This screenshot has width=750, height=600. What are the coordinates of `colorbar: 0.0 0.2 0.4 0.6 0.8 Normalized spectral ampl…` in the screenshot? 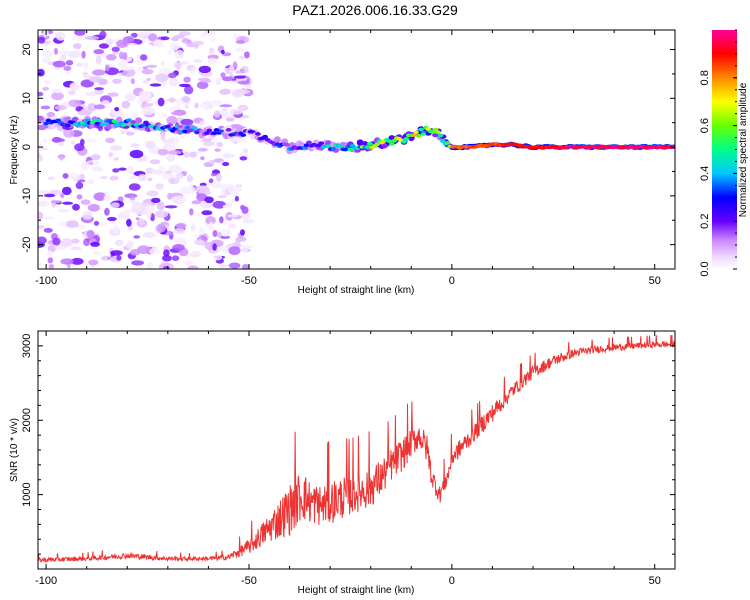 It's located at (724, 153).